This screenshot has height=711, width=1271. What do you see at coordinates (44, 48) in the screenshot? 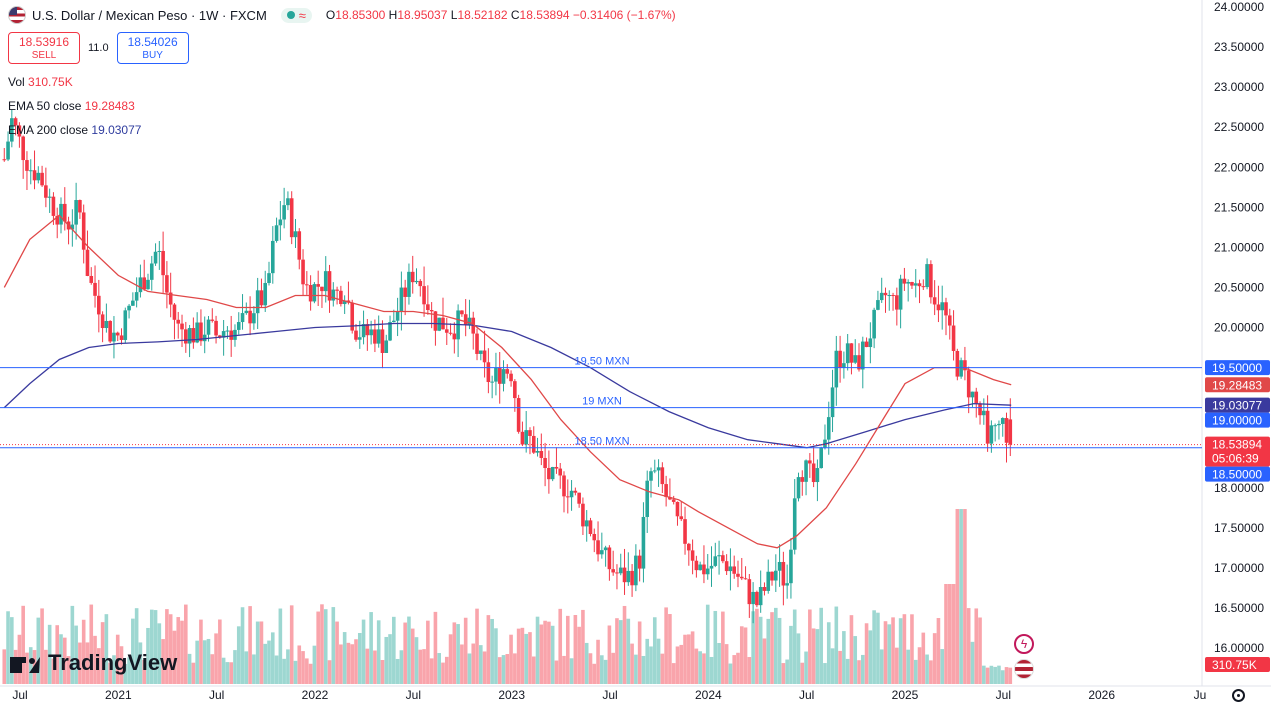
I see `sell-button: 18.53916 SELL` at bounding box center [44, 48].